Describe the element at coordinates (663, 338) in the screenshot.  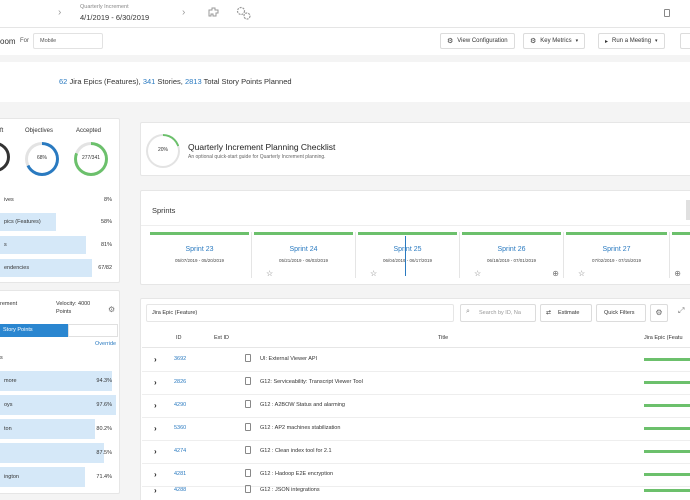
I see `col-jira-epic-header: Jira Epic (Featu` at that location.